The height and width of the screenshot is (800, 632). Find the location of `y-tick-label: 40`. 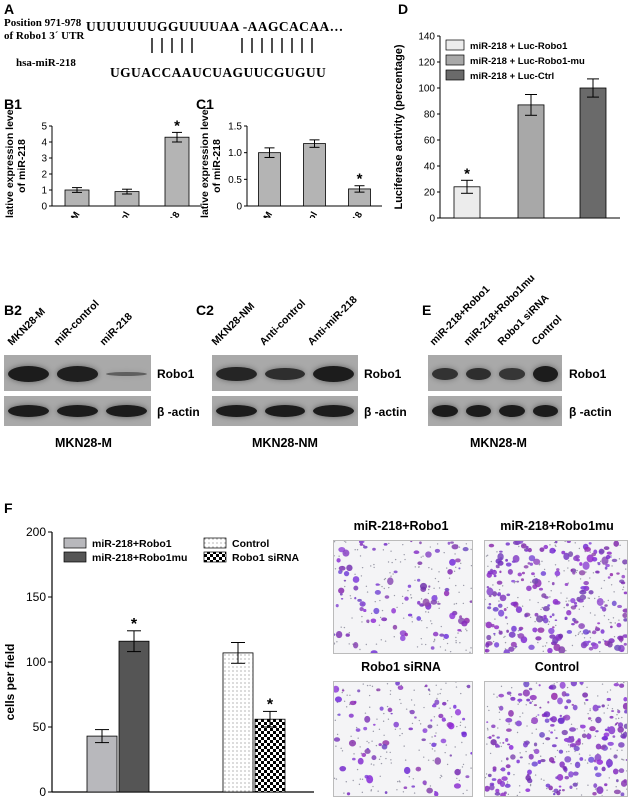

y-tick-label: 40 is located at coordinates (430, 167).